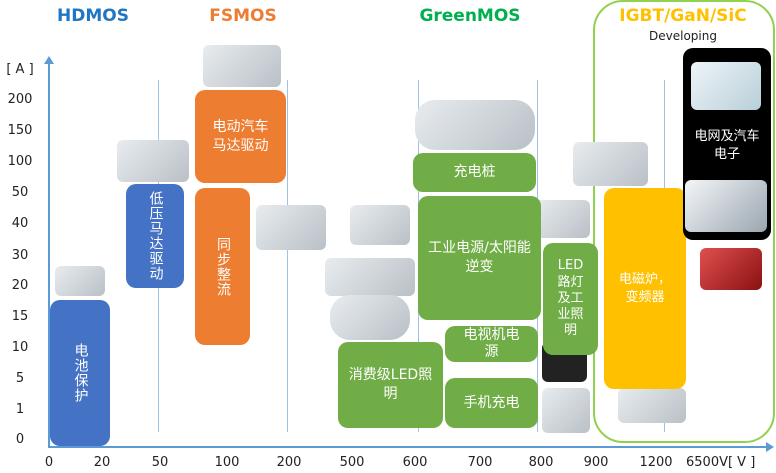 The image size is (776, 473). What do you see at coordinates (20, 316) in the screenshot?
I see `y-tick-label: 15` at bounding box center [20, 316].